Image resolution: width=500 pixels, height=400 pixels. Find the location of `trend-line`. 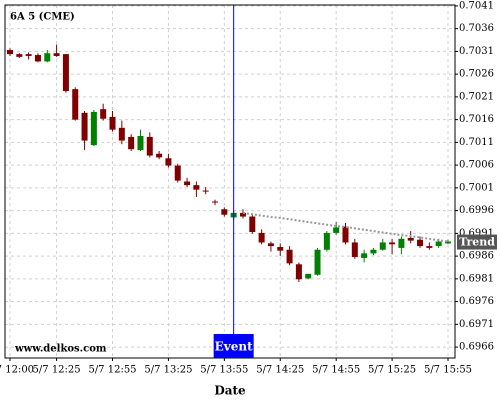

trend-line is located at coordinates (345, 227).